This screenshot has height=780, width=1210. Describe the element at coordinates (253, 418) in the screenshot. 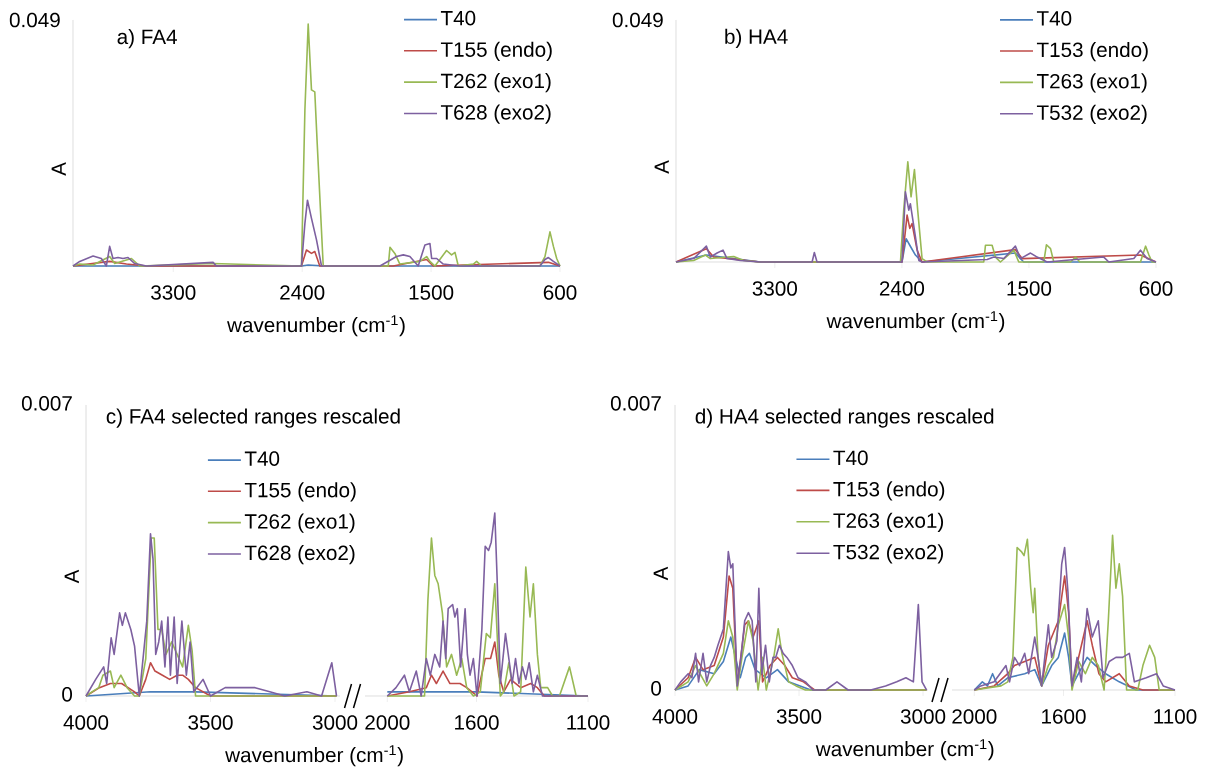

I see `chart-title: c) FA4 selected ranges rescaled` at that location.